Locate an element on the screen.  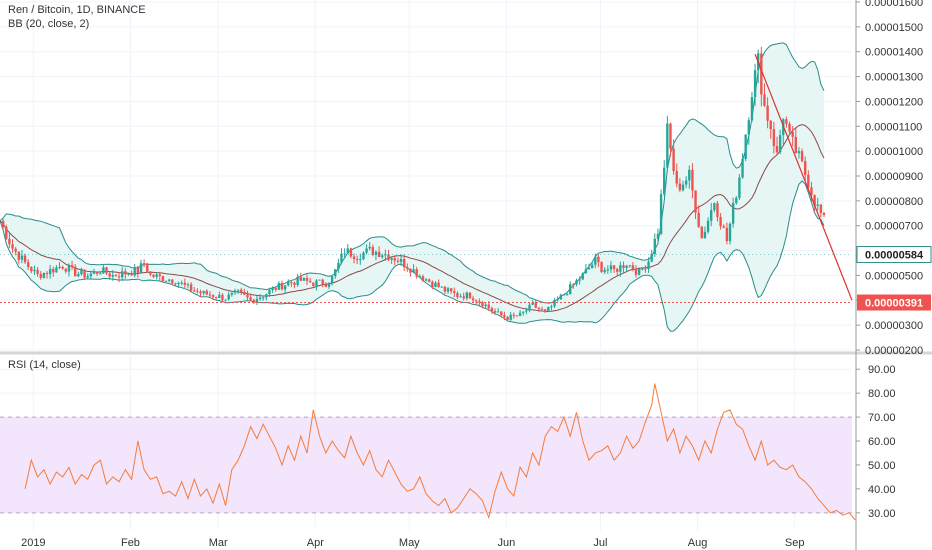
price-tick-label: 0.00001600 is located at coordinates (894, 4).